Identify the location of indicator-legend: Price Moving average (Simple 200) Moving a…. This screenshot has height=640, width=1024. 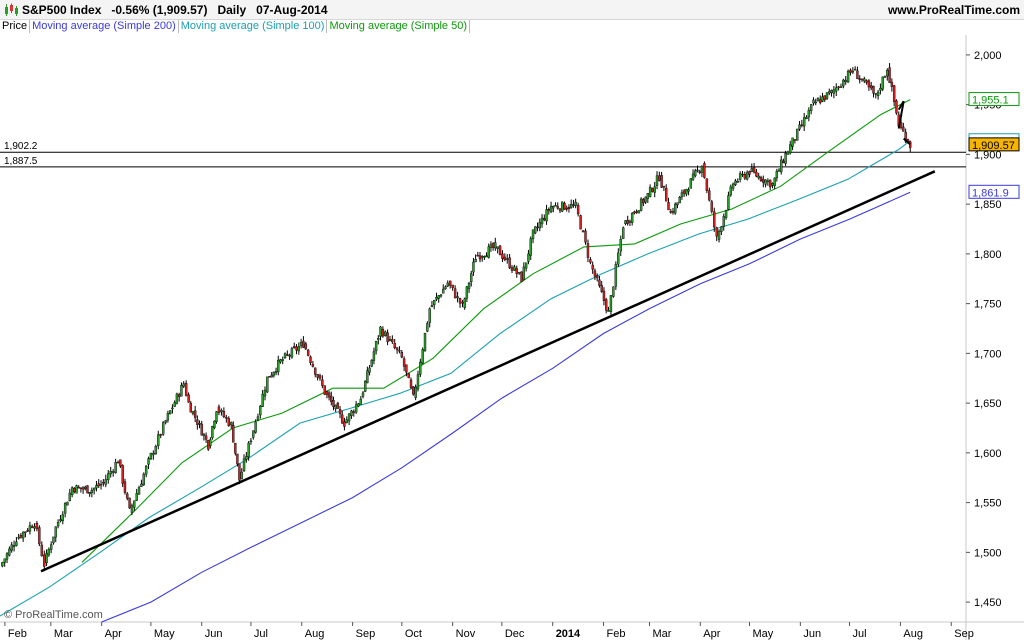
(235, 27).